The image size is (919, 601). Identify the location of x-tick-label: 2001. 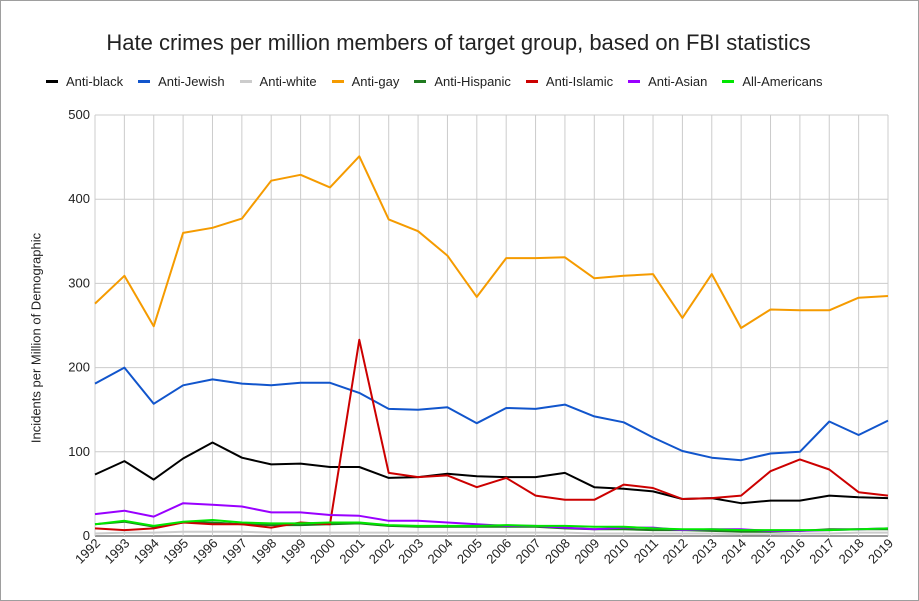
(351, 551).